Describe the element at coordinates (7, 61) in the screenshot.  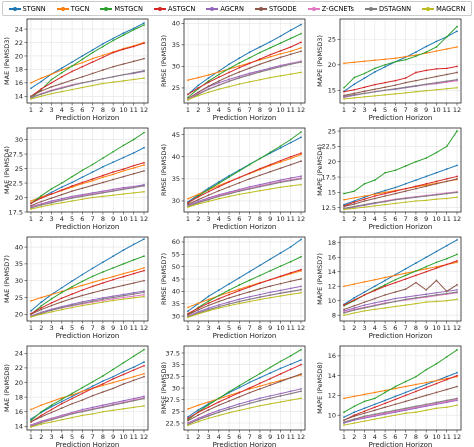
I see `y-axis-label: MAE (PeMSD3)` at that location.